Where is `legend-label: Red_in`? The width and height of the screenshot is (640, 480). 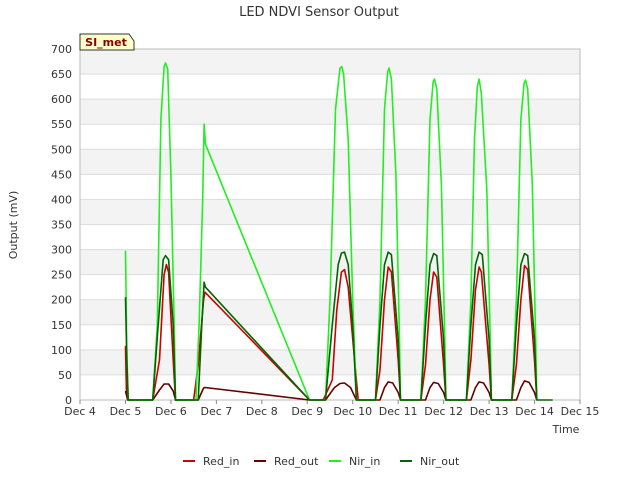 legend-label: Red_in is located at coordinates (221, 461).